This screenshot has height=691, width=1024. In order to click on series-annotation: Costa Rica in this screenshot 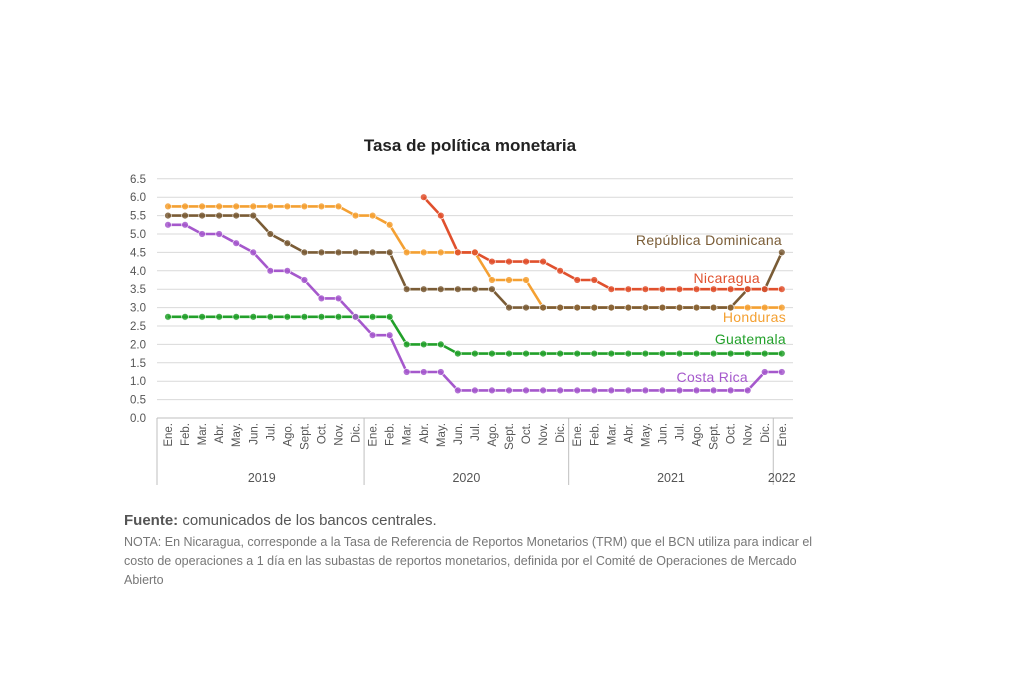, I will do `click(712, 377)`.